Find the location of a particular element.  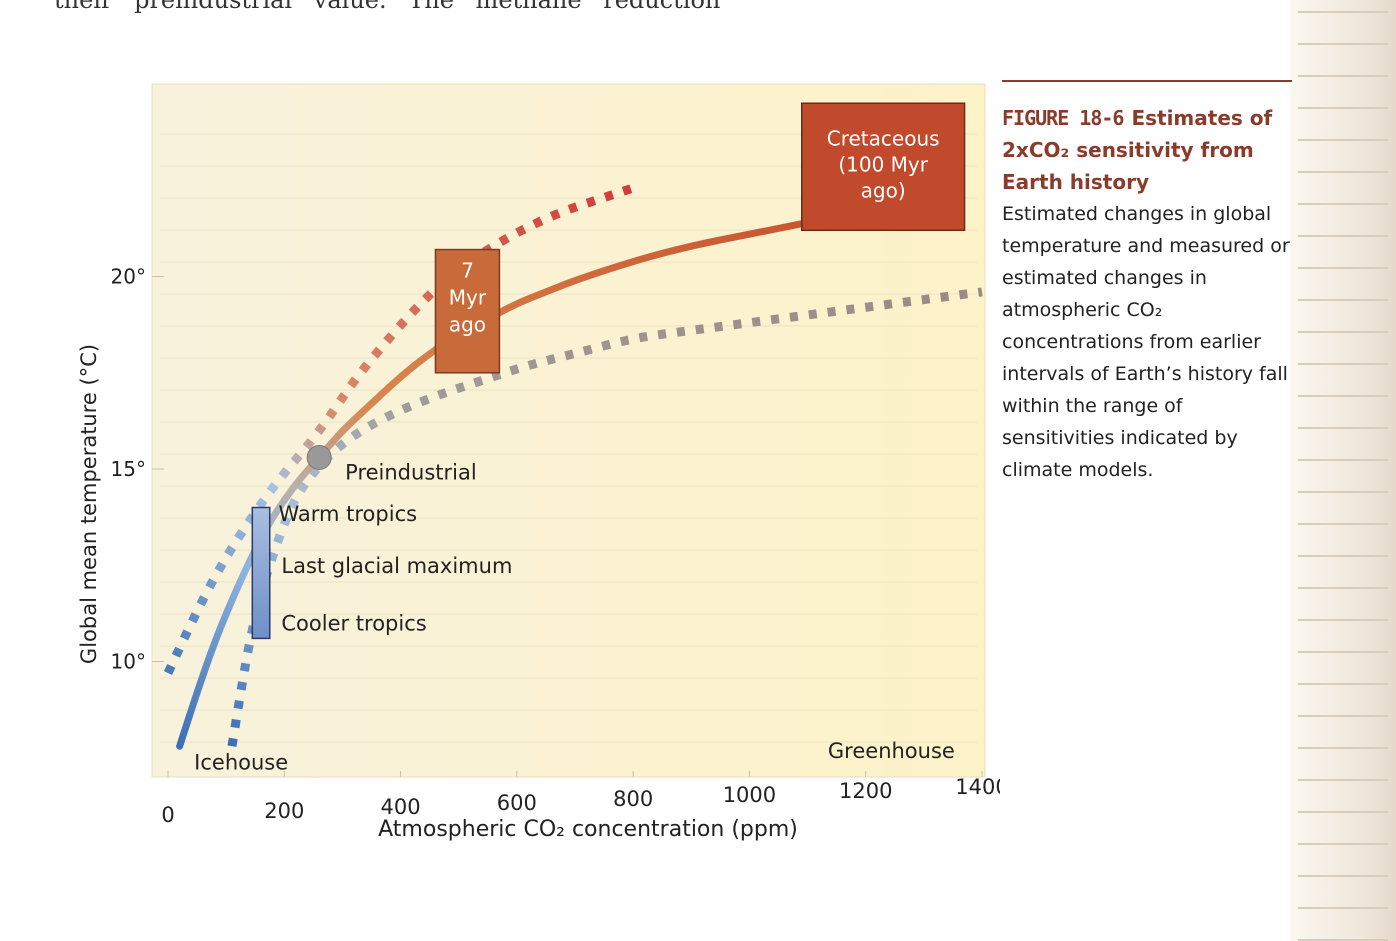

range-label-7-myr: 7 is located at coordinates (467, 271).